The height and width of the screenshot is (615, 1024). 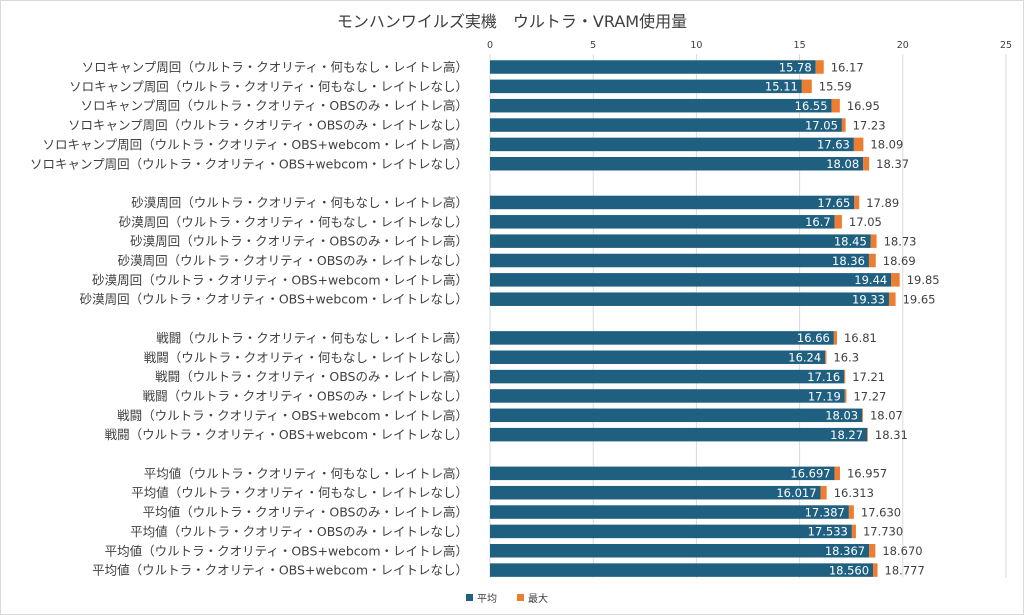 What do you see at coordinates (286, 434) in the screenshot?
I see `category-label: 戦闘（ウルトラ・クオリティ・OBS+webcom・レイトレなし）` at bounding box center [286, 434].